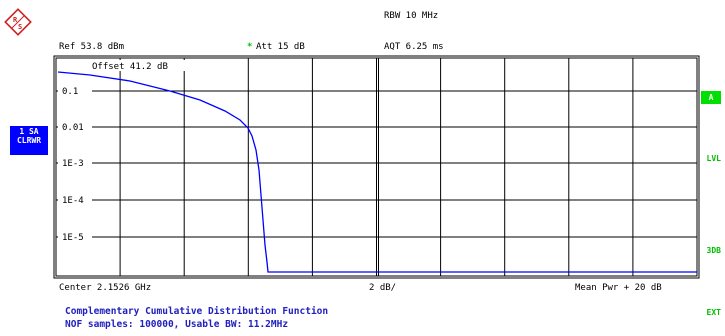 The image size is (725, 336). Describe the element at coordinates (713, 312) in the screenshot. I see `ext-status: EXT` at that location.